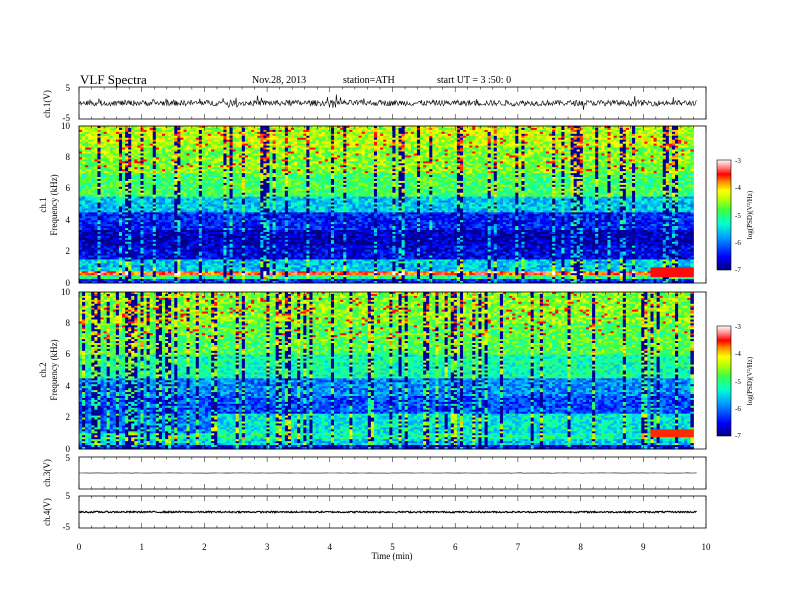 The width and height of the screenshot is (792, 612). Describe the element at coordinates (388, 102) in the screenshot. I see `ch1-waveform-trace` at that location.